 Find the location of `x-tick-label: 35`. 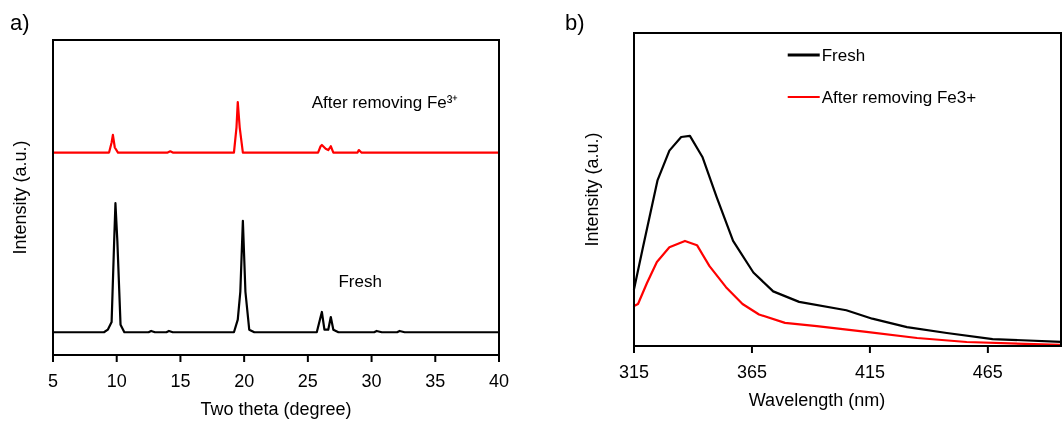

x-tick-label: 35 is located at coordinates (435, 381).